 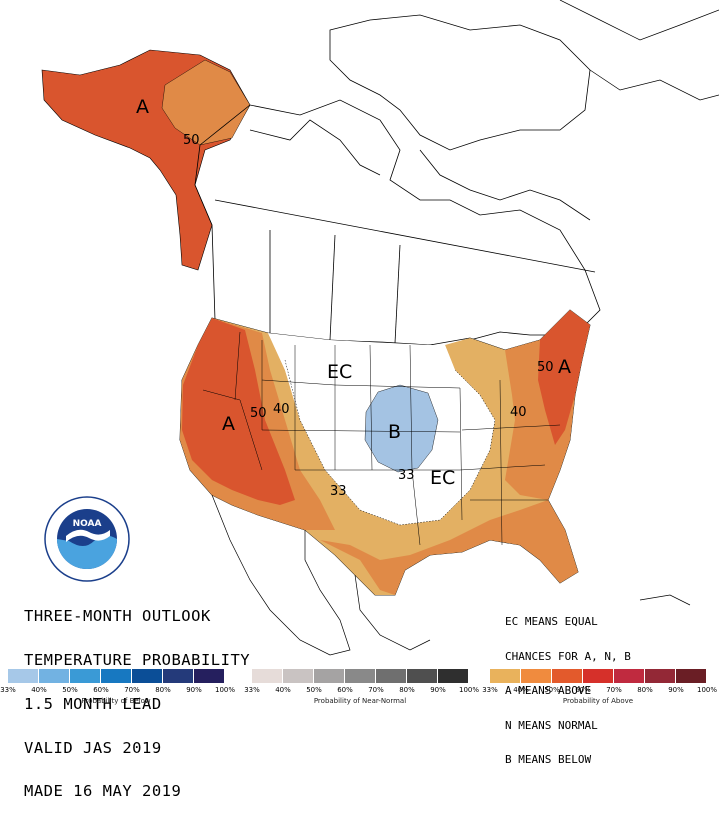 What do you see at coordinates (639, 50) in the screenshot?
I see `greenland-outline` at bounding box center [639, 50].